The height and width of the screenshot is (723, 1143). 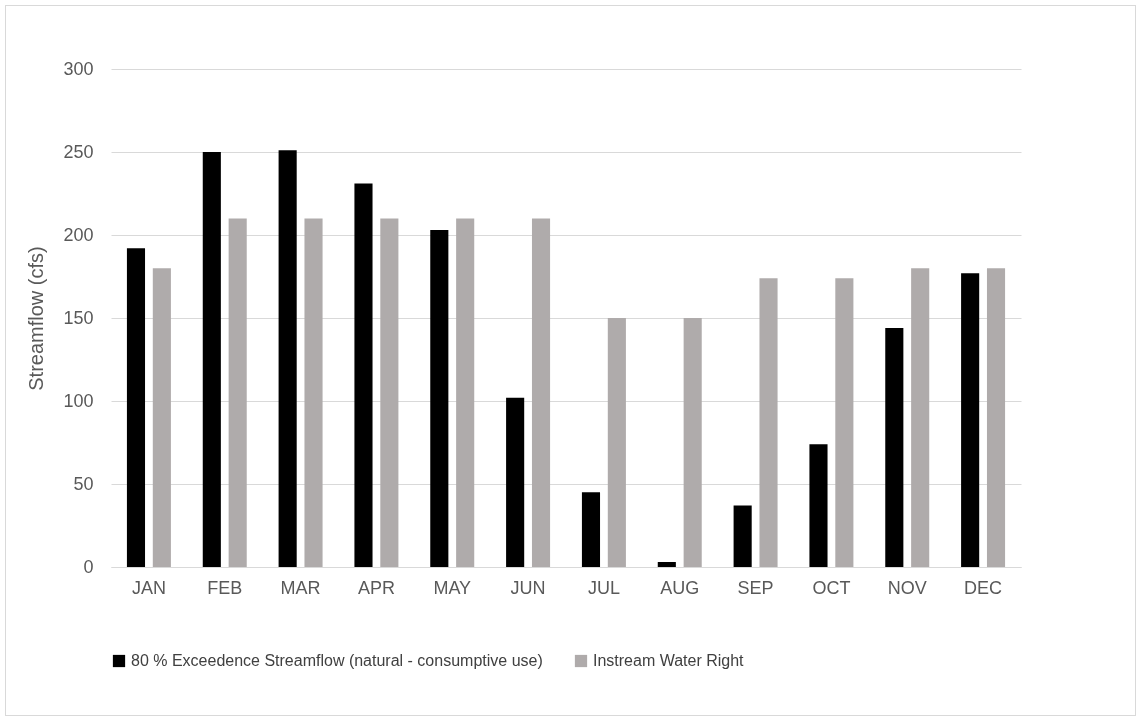 What do you see at coordinates (528, 587) in the screenshot?
I see `x-tick-label: JUN` at bounding box center [528, 587].